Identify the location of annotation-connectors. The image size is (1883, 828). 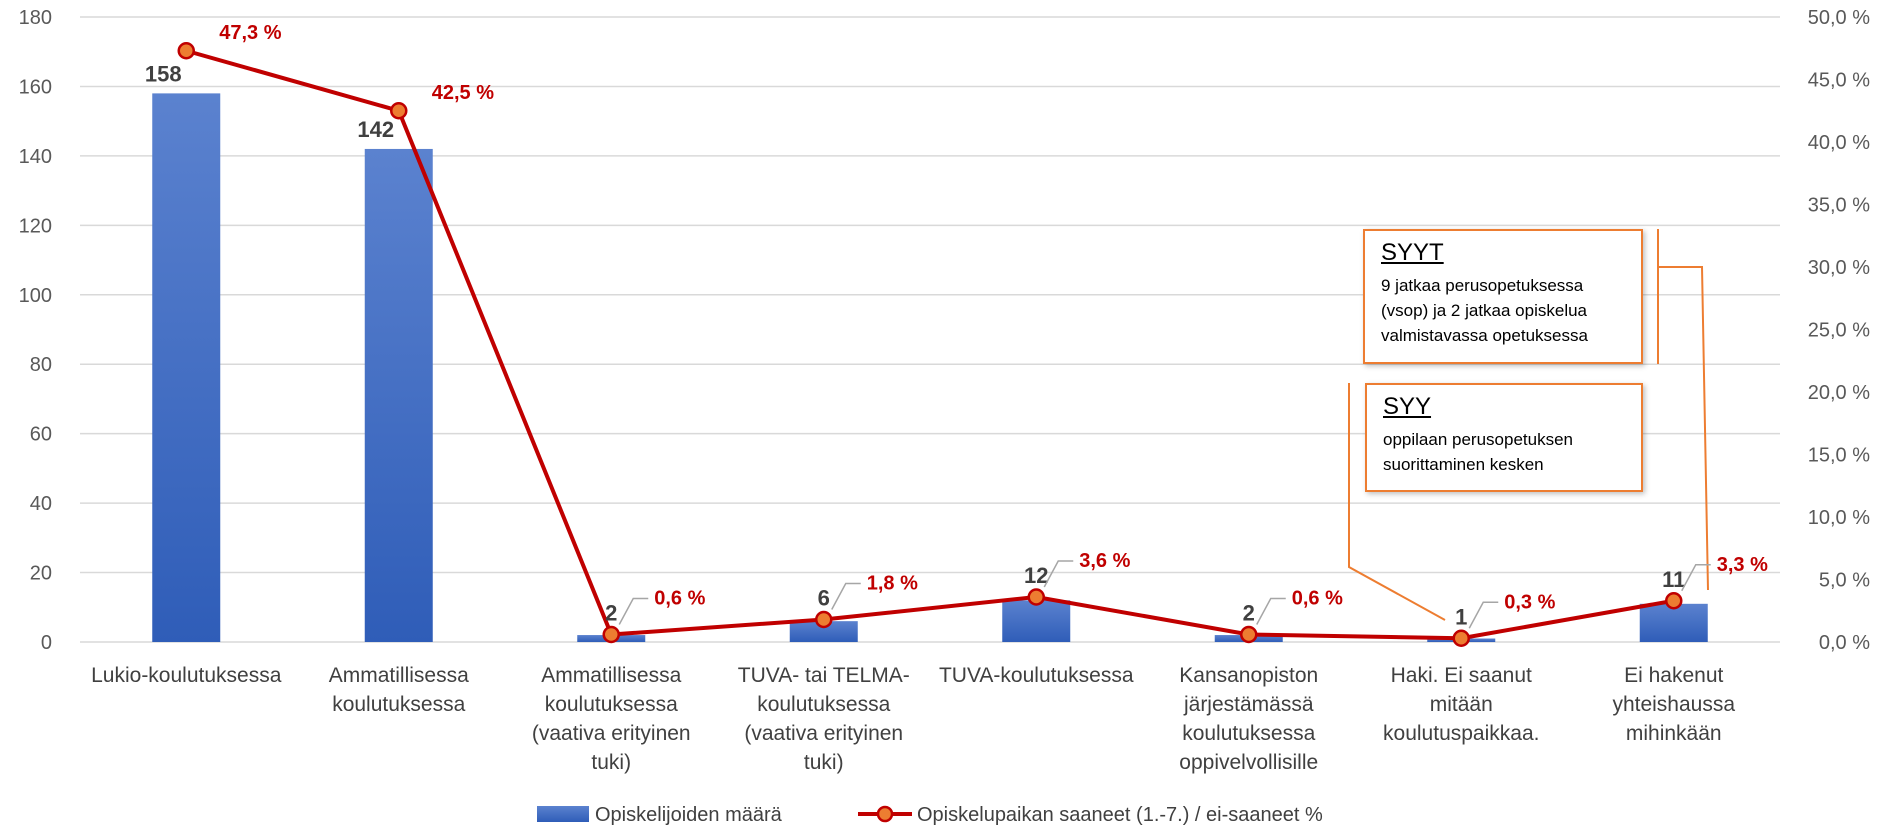
(1528, 425).